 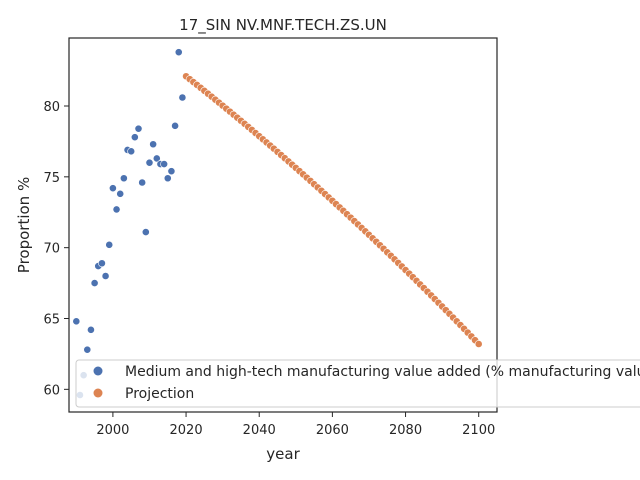 I want to click on x-tick-label: 2080, so click(x=405, y=430).